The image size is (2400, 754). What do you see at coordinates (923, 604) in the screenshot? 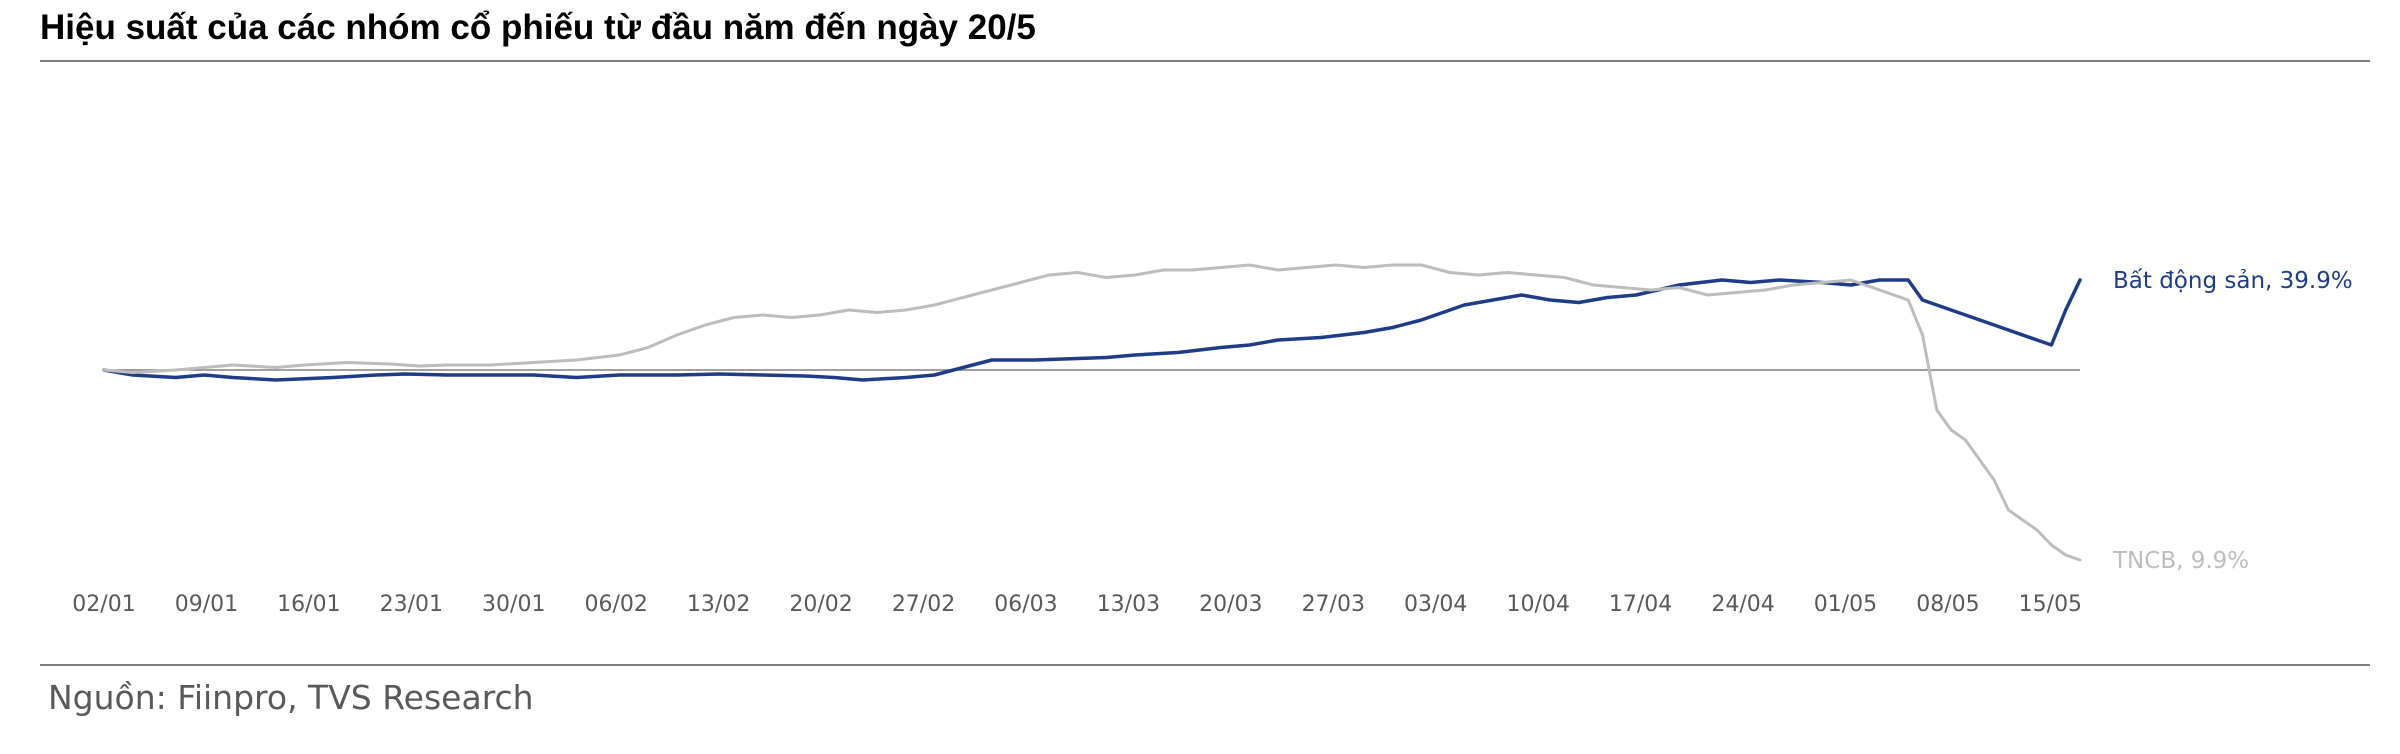
I see `x-tick-label: 27/02` at bounding box center [923, 604].